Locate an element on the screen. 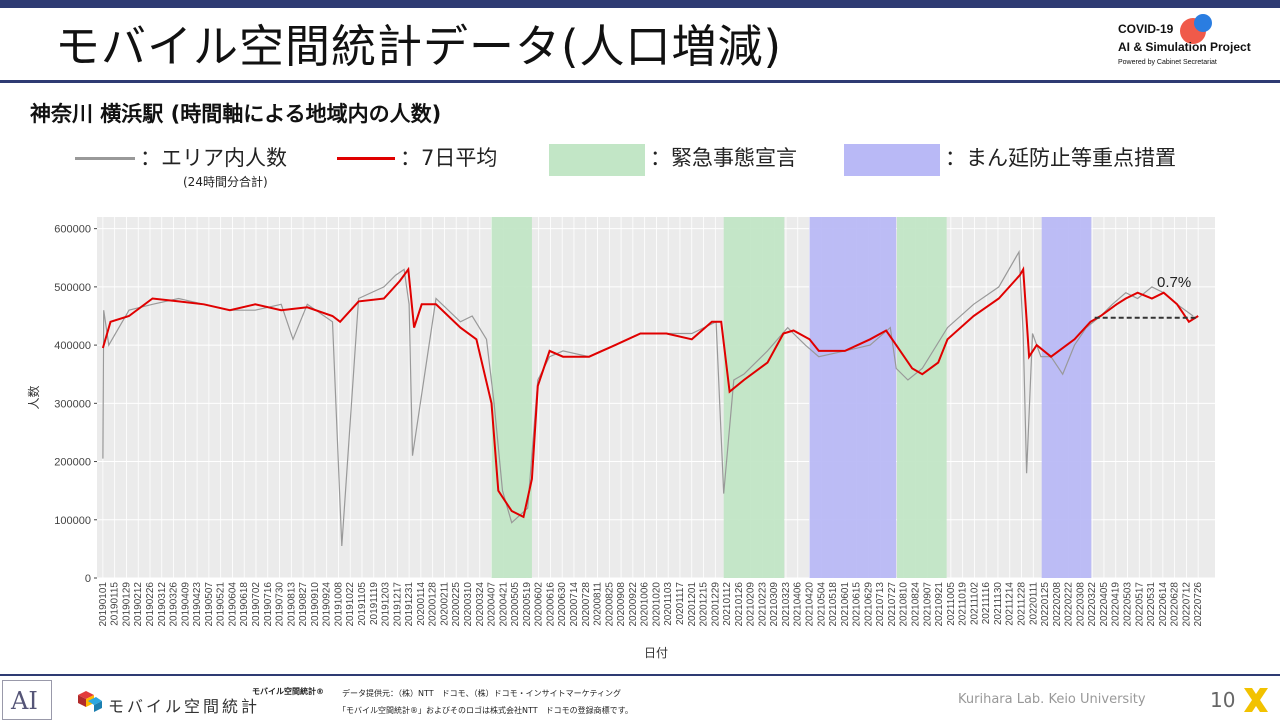  x-tick-label: 20200714 is located at coordinates (574, 604).